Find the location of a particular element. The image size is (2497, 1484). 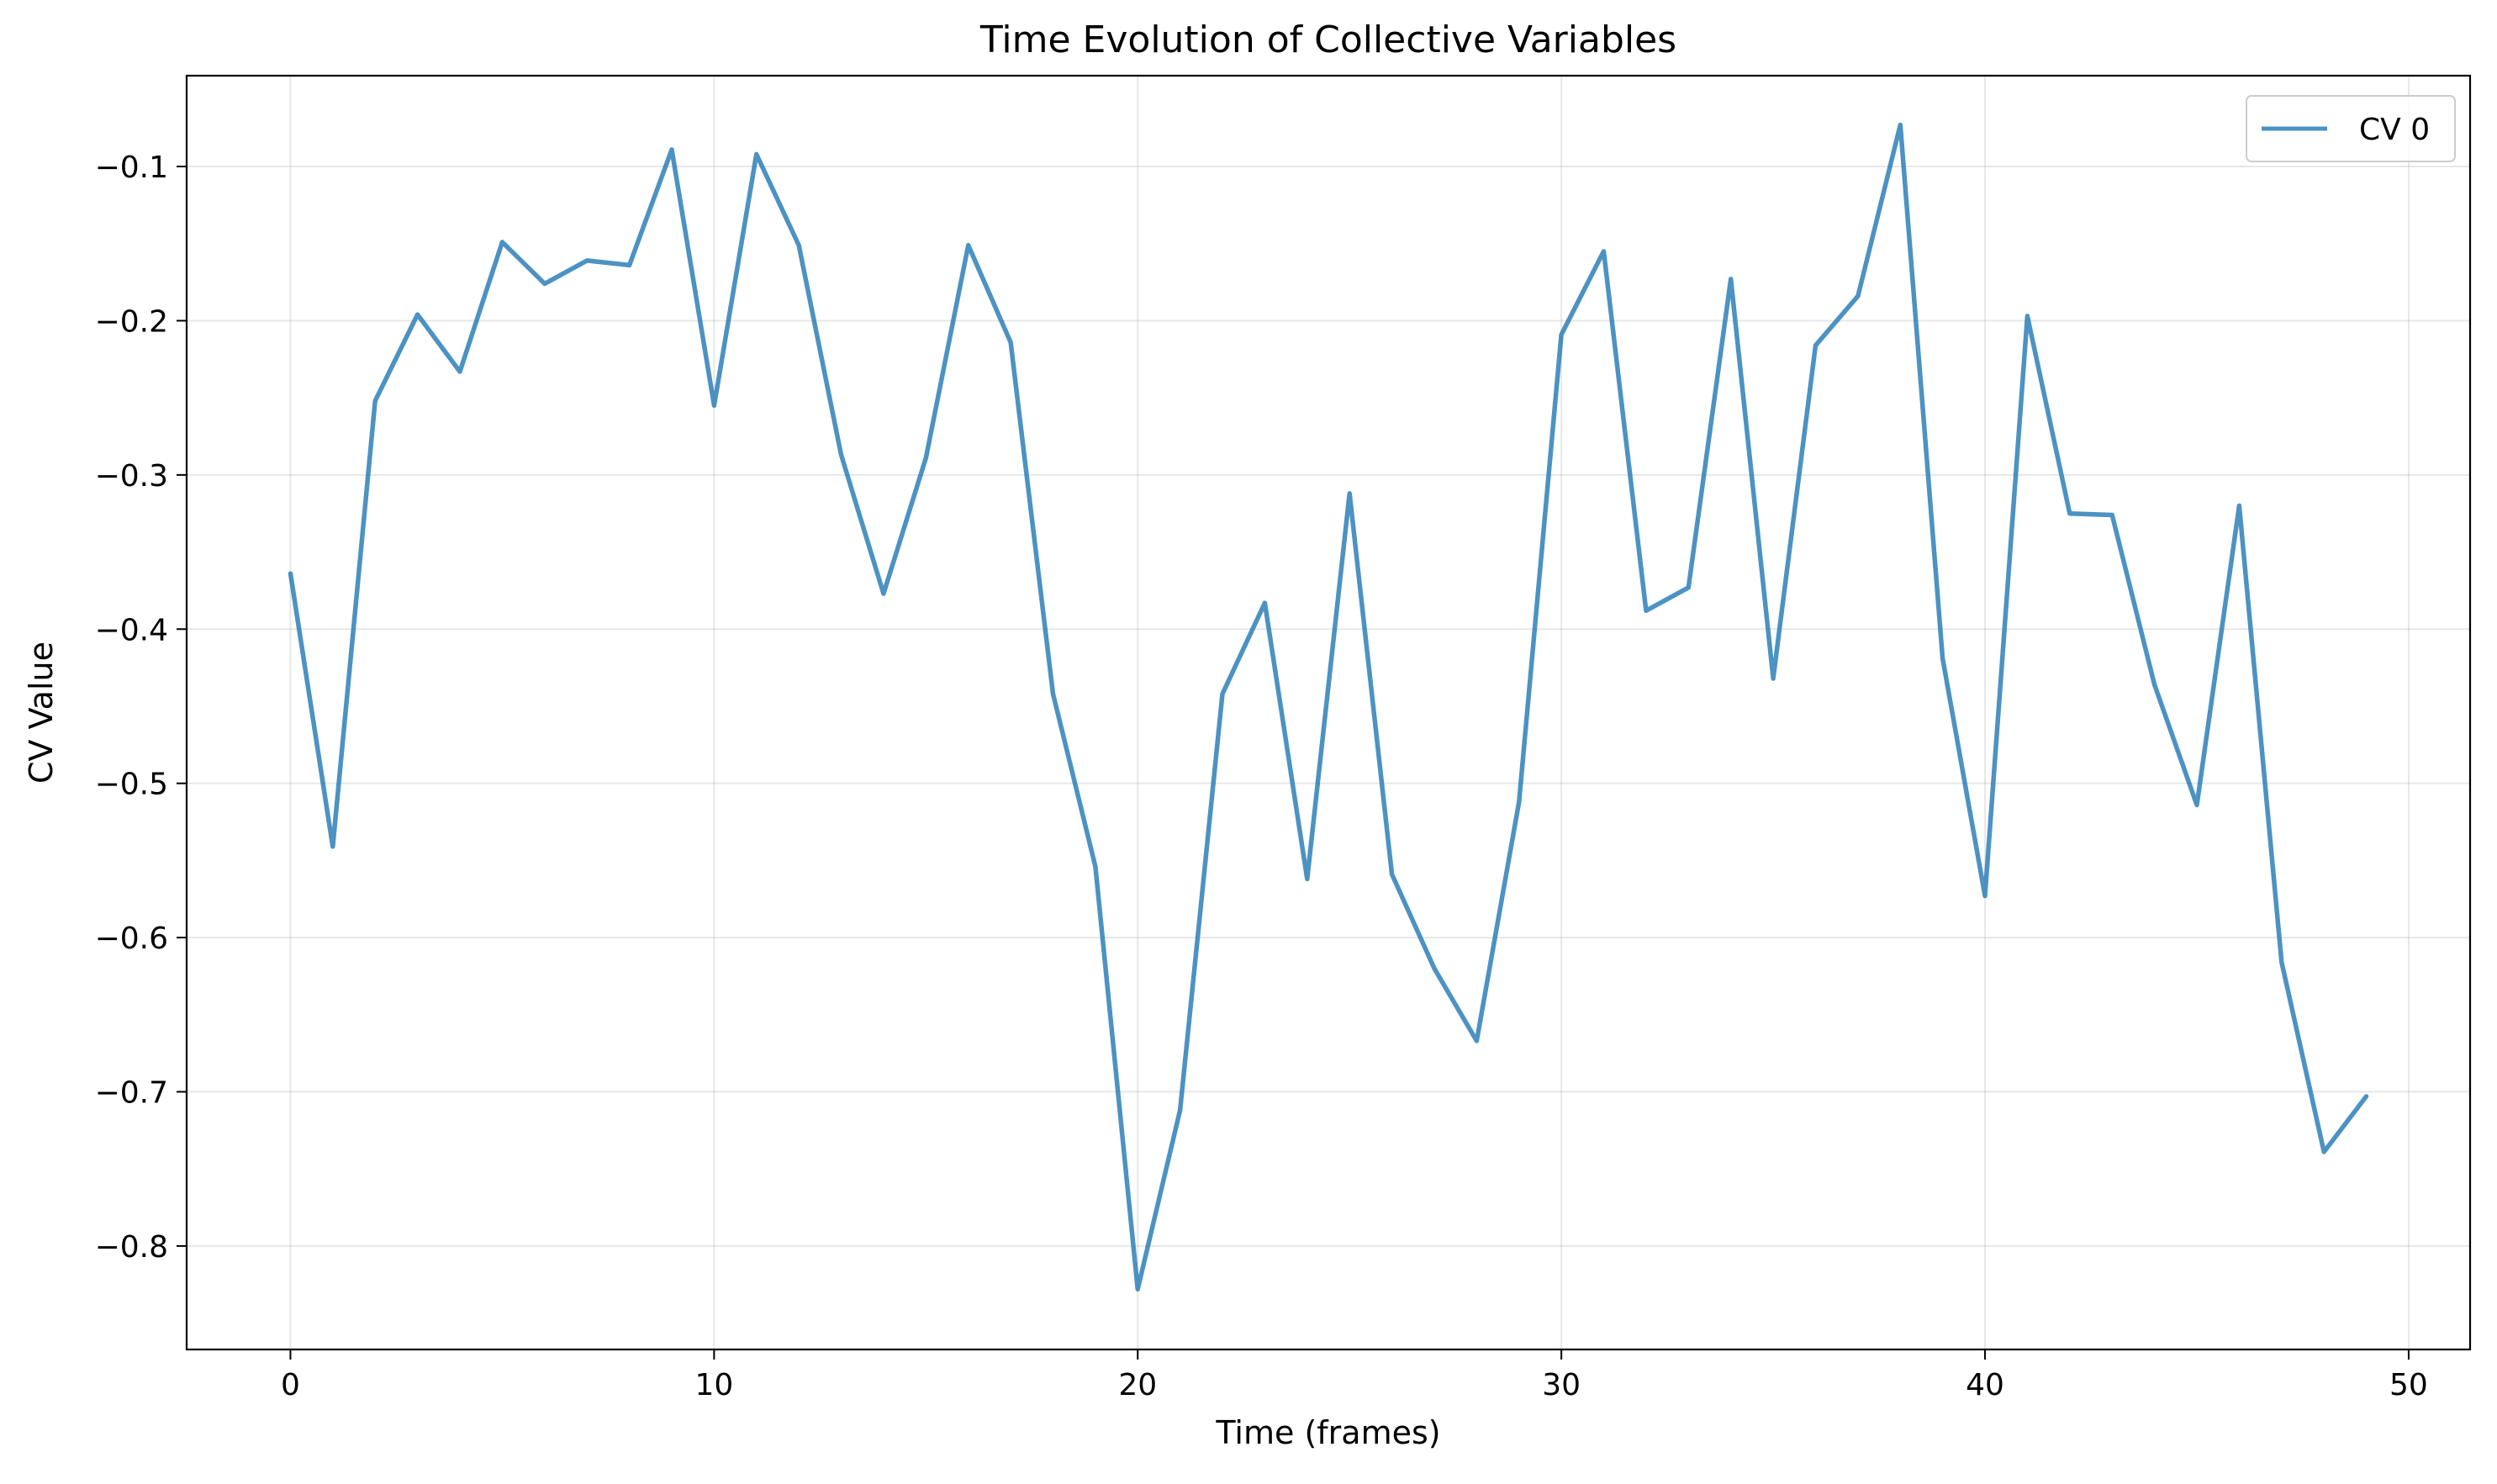

y-tick-label: −0.4 is located at coordinates (131, 630).